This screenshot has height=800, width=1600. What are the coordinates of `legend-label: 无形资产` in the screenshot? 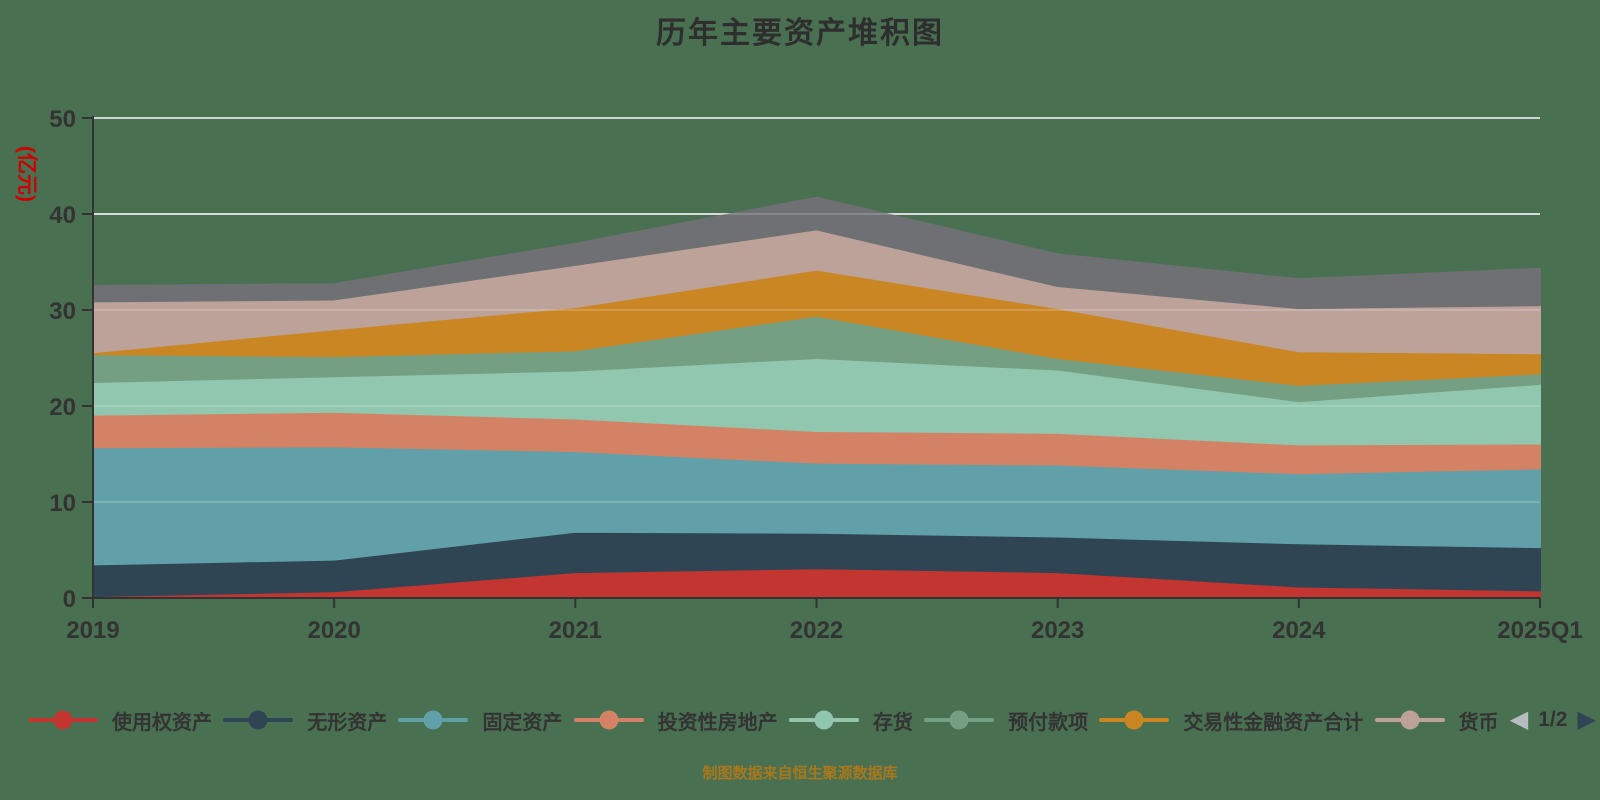 It's located at (347, 722).